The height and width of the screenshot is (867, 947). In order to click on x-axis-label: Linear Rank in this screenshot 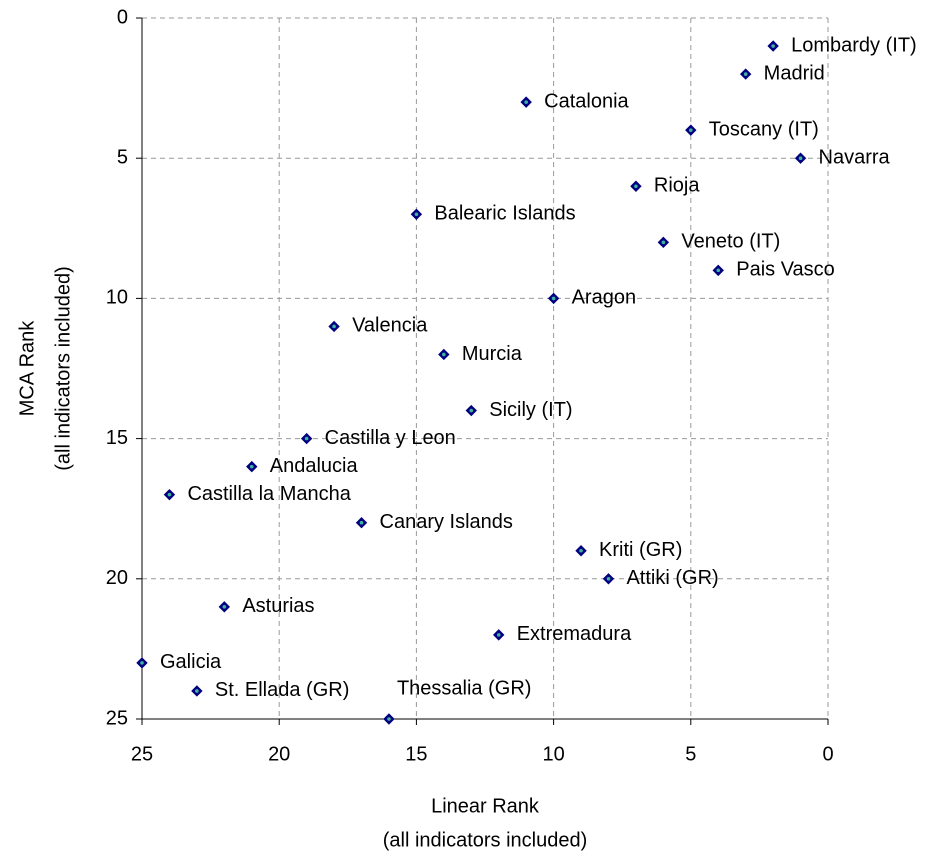, I will do `click(485, 806)`.